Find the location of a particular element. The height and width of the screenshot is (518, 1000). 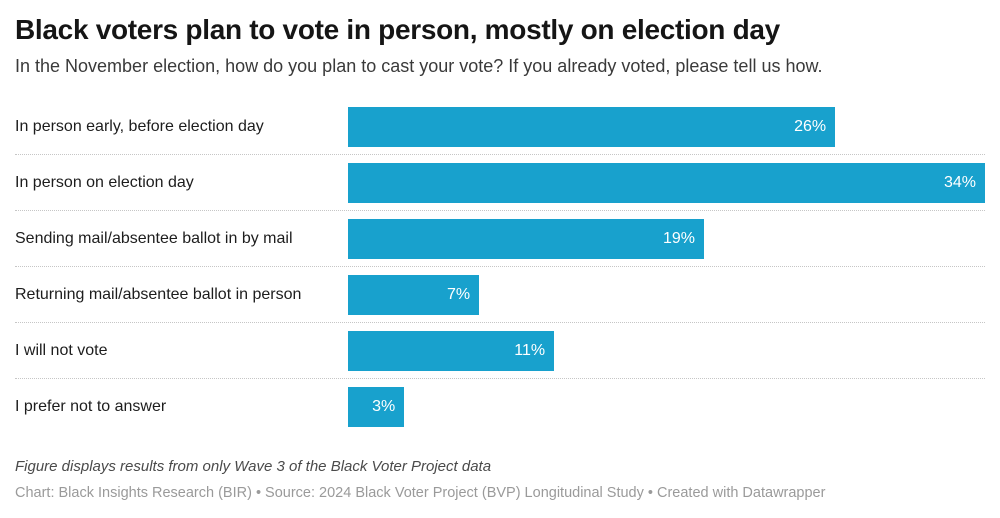

bar-track: 26% is located at coordinates (666, 126).